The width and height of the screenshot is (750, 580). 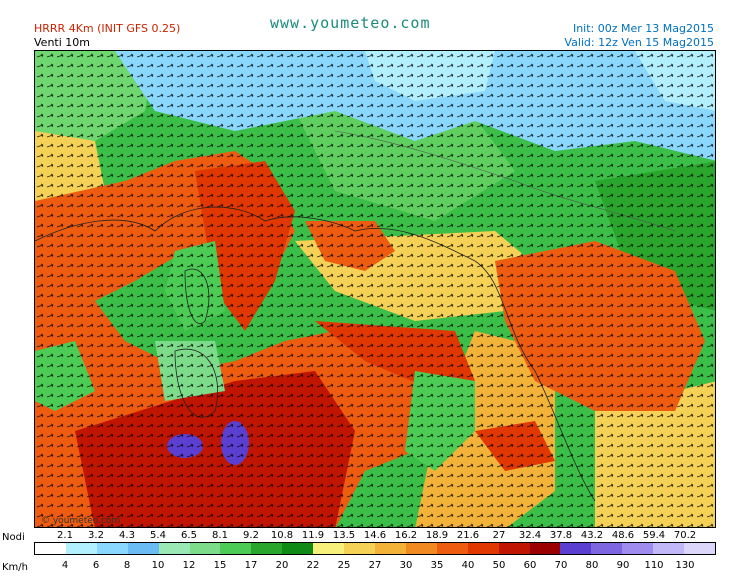 I want to click on nodi-tick: 70.2, so click(x=685, y=535).